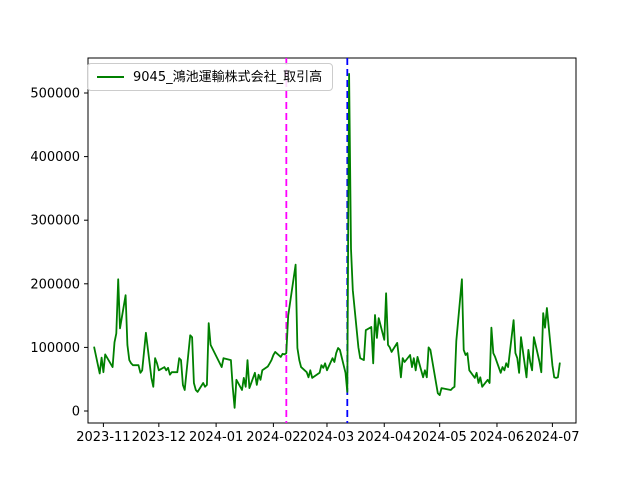 The width and height of the screenshot is (640, 480). What do you see at coordinates (55, 284) in the screenshot?
I see `y-tick-label: 200000` at bounding box center [55, 284].